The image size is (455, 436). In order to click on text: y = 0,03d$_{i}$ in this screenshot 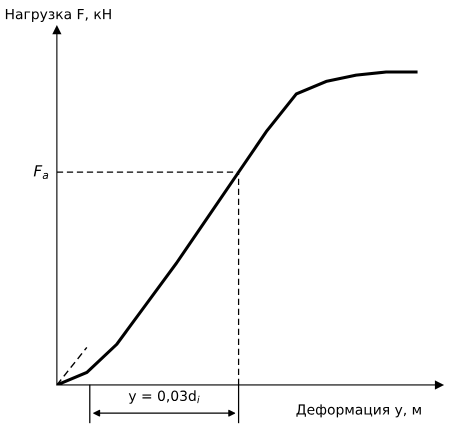, I will do `click(164, 397)`.